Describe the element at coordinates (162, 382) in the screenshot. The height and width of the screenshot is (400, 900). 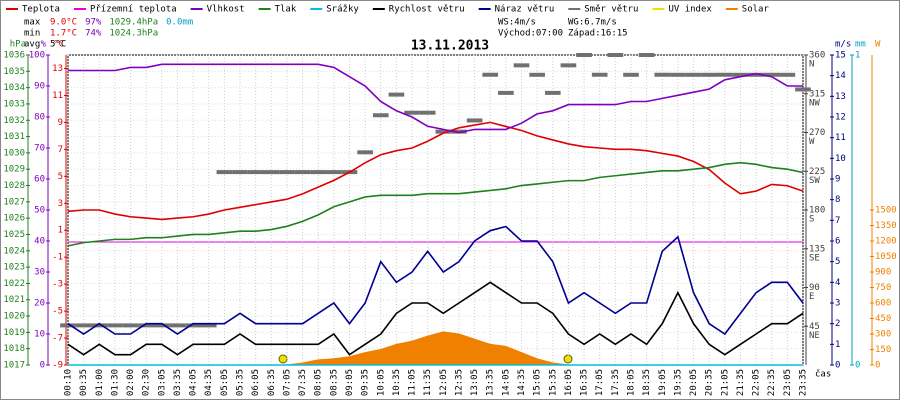
I see `x-tick-label: 03:05` at that location.